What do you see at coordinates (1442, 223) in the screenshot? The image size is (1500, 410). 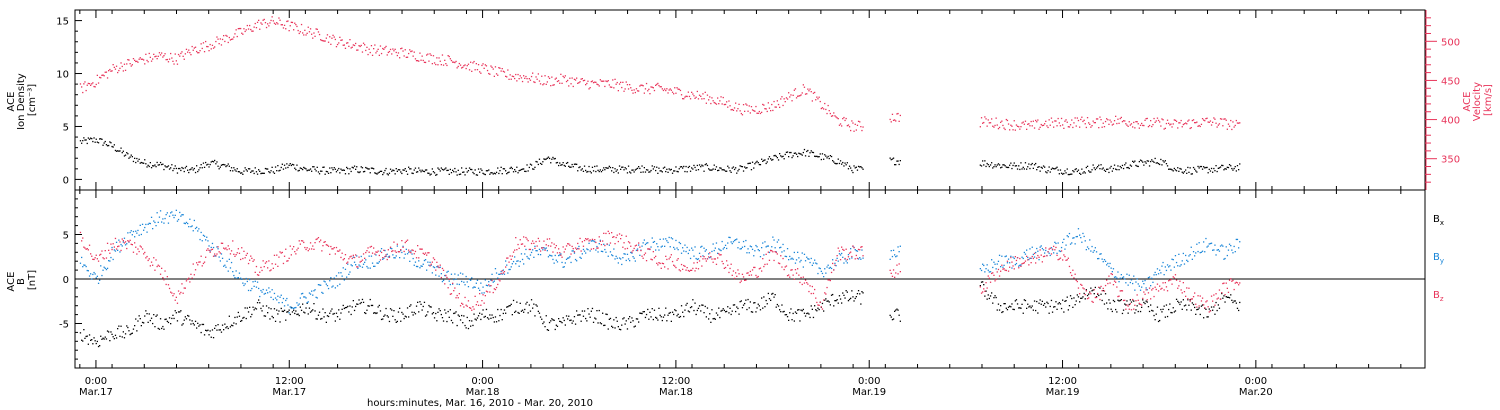 I see `legend-subscript: x` at bounding box center [1442, 223].